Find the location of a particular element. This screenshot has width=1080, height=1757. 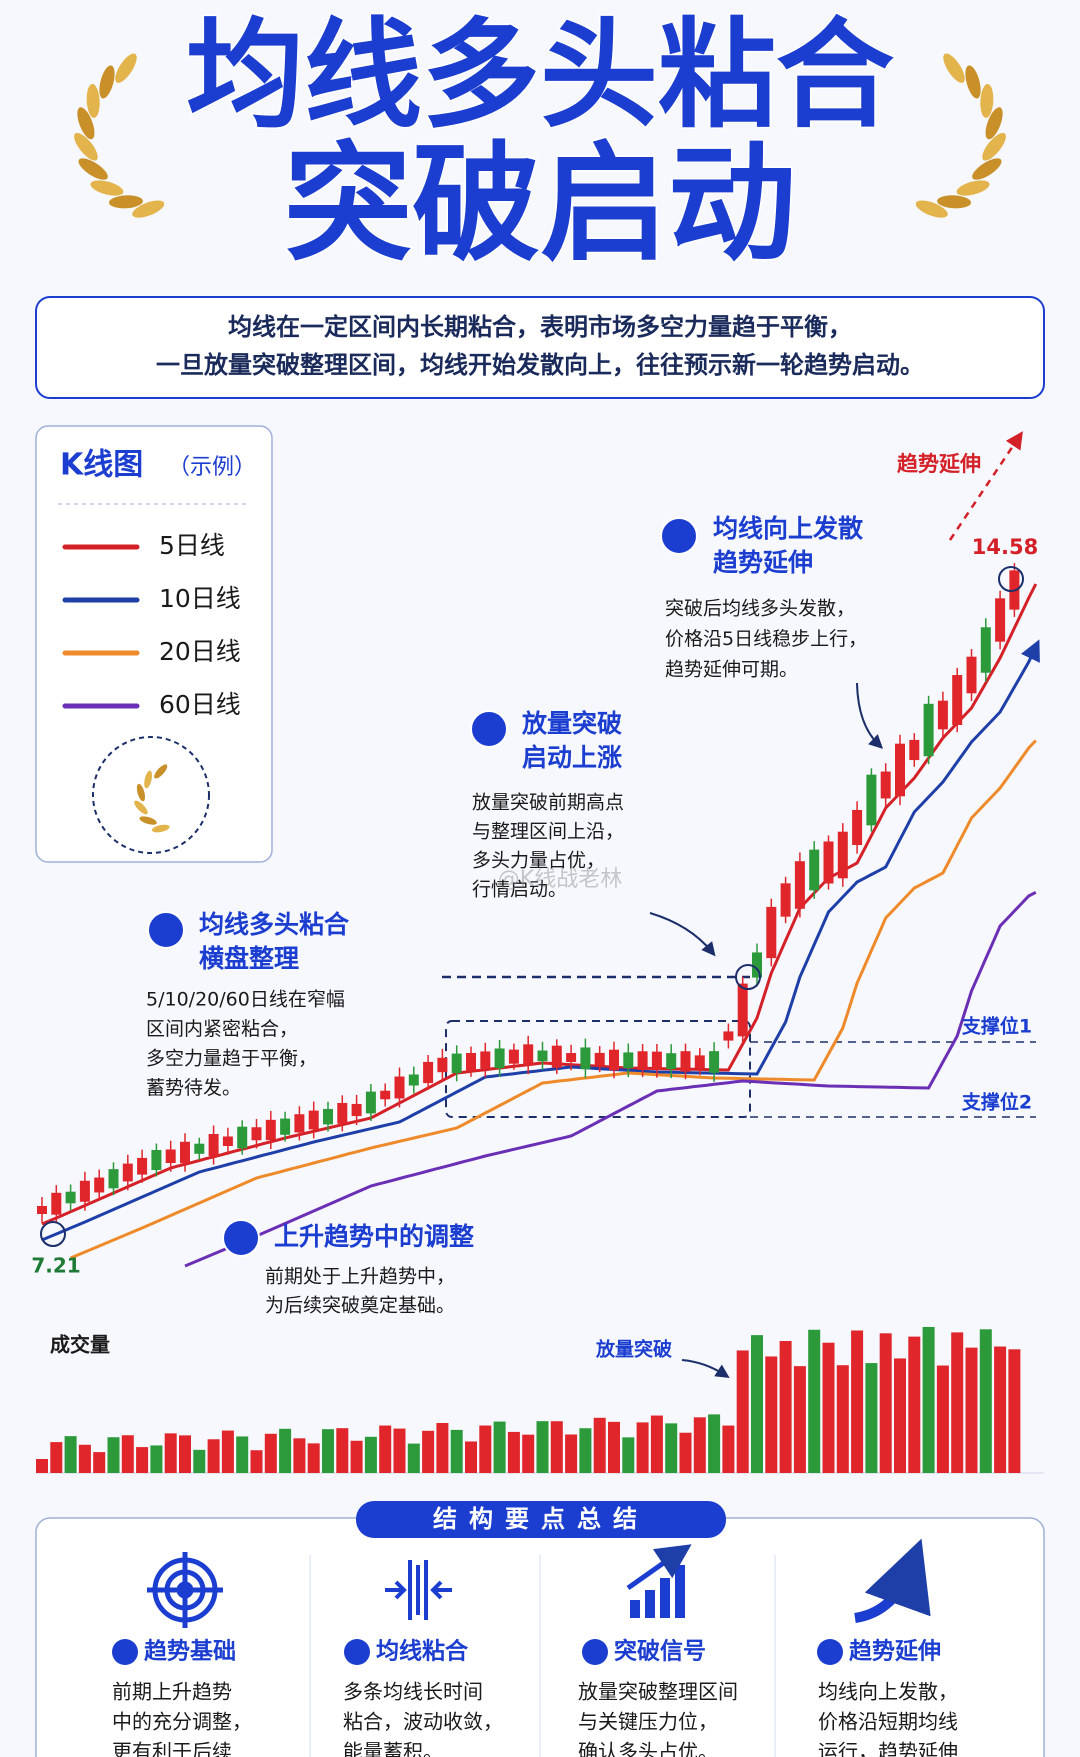

summary-item-title: 均线粘合 is located at coordinates (422, 1651).